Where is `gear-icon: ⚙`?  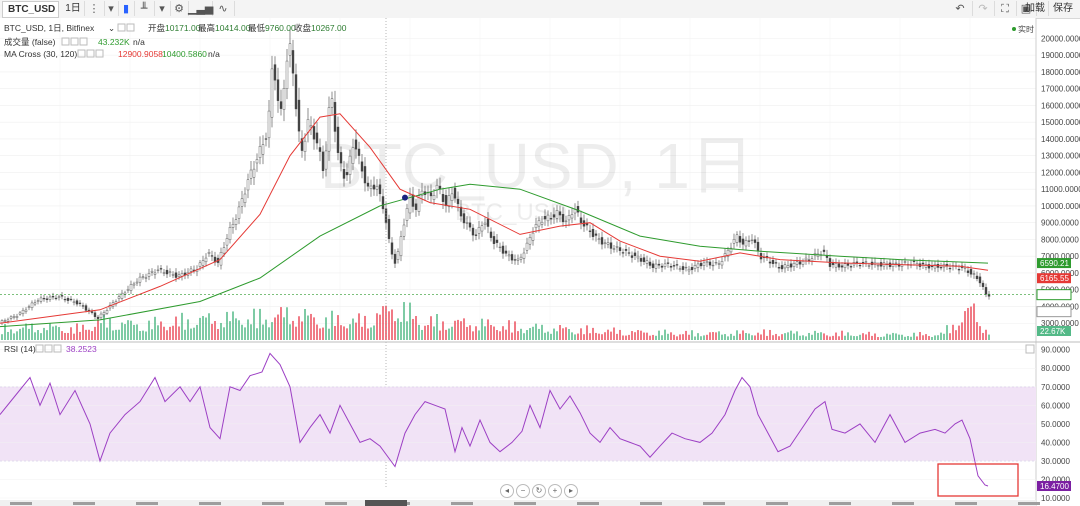
gear-icon: ⚙ is located at coordinates (179, 8).